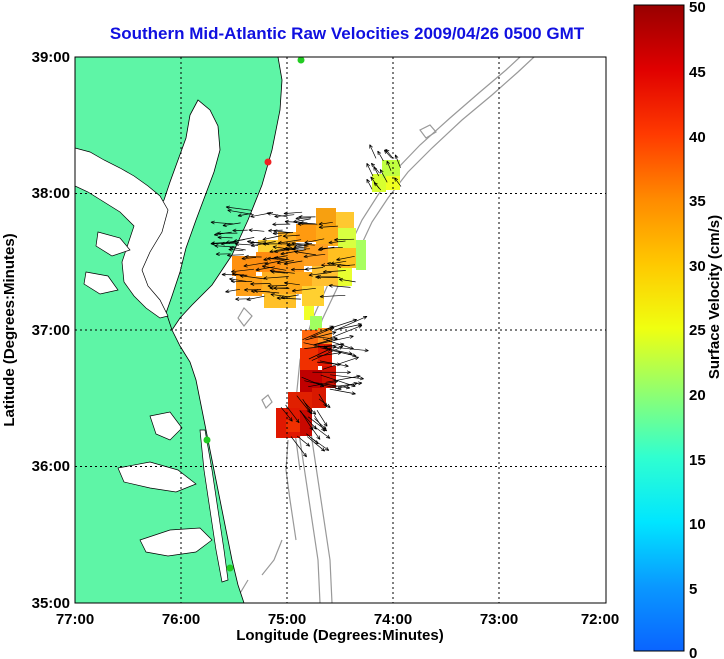 The width and height of the screenshot is (724, 659). I want to click on colorbar-tick-label: 25, so click(697, 330).